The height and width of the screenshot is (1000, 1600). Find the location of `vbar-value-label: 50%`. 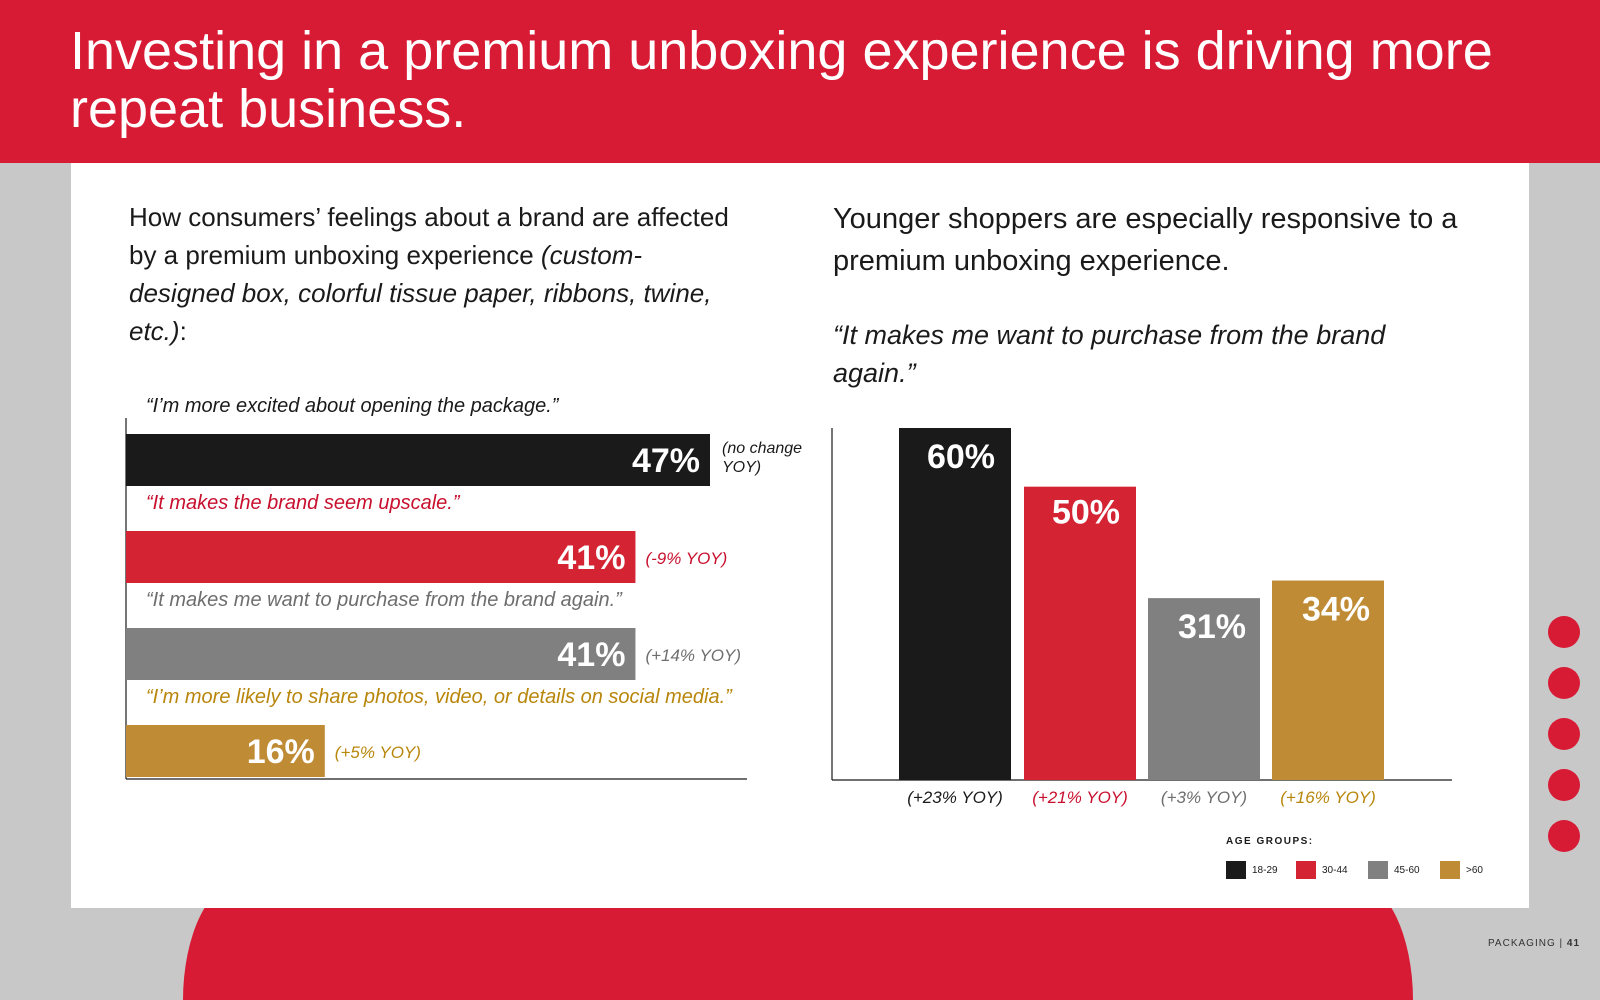

vbar-value-label: 50% is located at coordinates (1086, 513).